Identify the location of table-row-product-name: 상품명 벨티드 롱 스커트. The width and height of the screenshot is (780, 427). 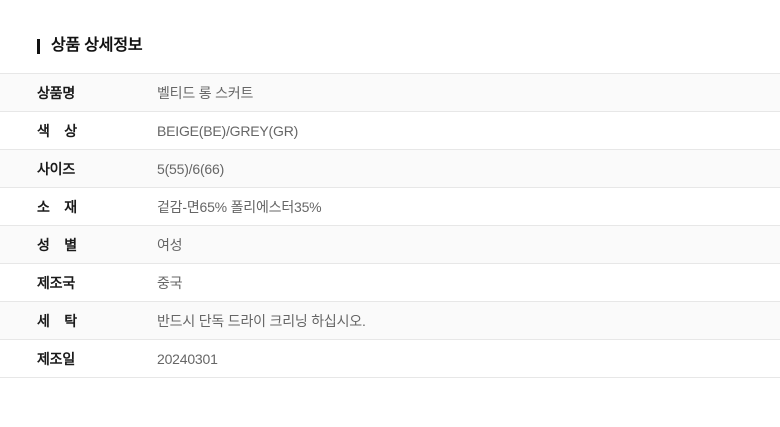
(390, 93).